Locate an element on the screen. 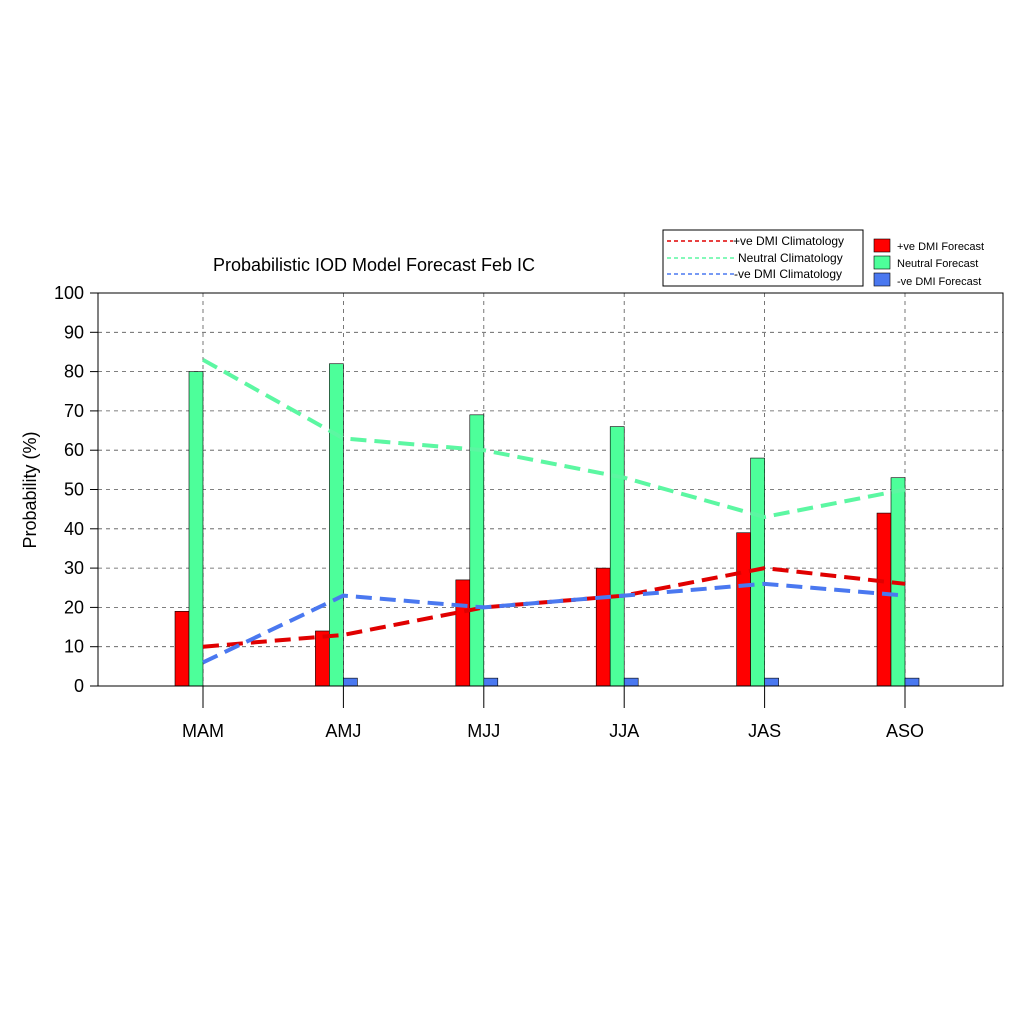 Image resolution: width=1024 pixels, height=1024 pixels. legend-label-pos-dmi-climatology: +ve DMI Climatology is located at coordinates (788, 241).